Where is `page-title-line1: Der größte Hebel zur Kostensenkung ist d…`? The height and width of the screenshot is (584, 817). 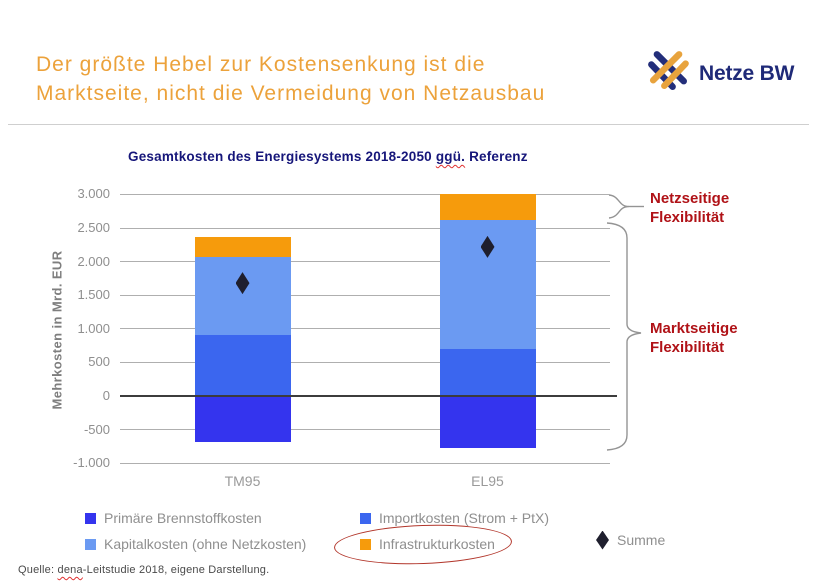 page-title-line1: Der größte Hebel zur Kostensenkung ist d… is located at coordinates (261, 65).